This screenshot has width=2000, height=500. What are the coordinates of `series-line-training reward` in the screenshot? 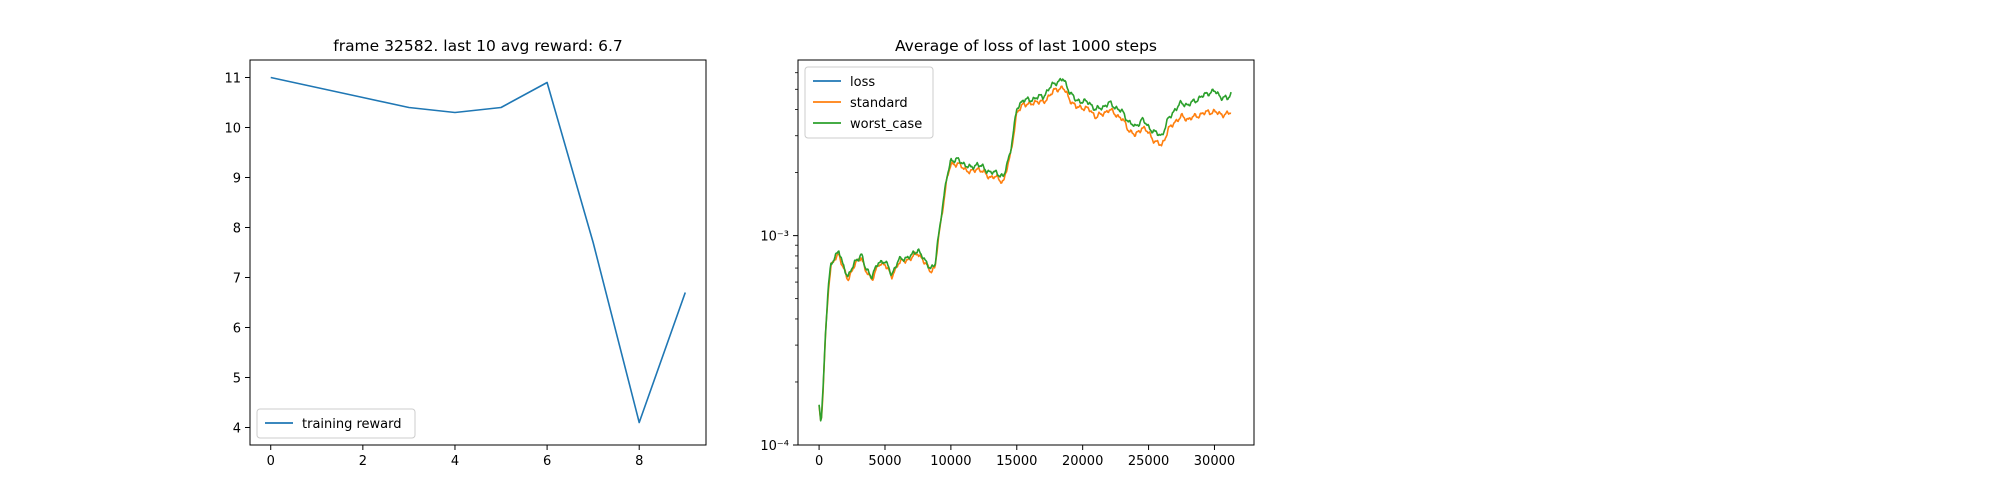 It's located at (478, 250).